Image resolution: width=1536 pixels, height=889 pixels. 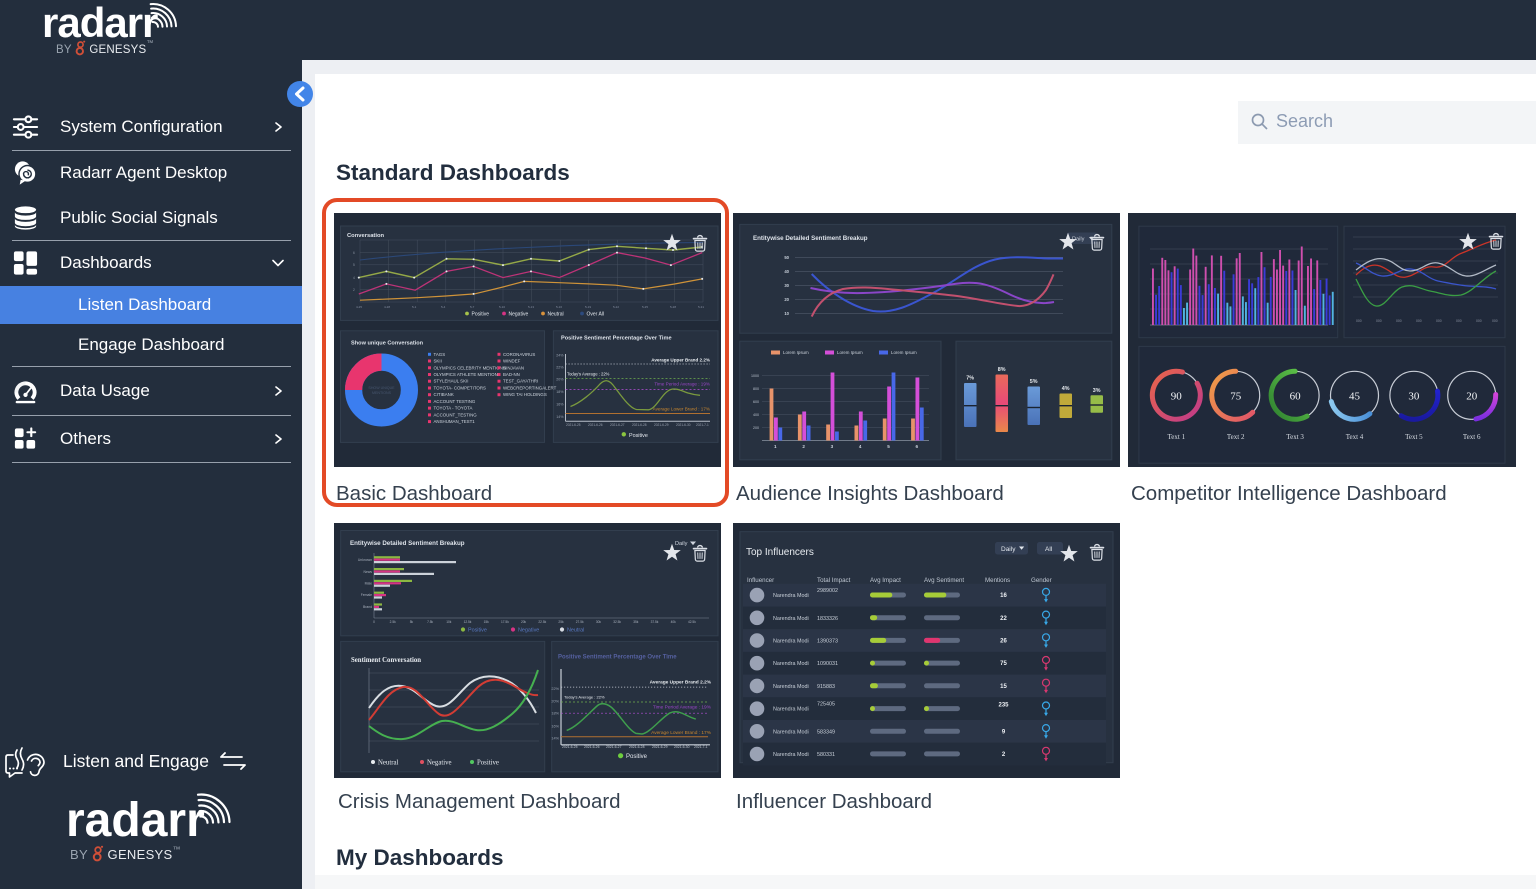 What do you see at coordinates (519, 314) in the screenshot?
I see `svg-text: Negative` at bounding box center [519, 314].